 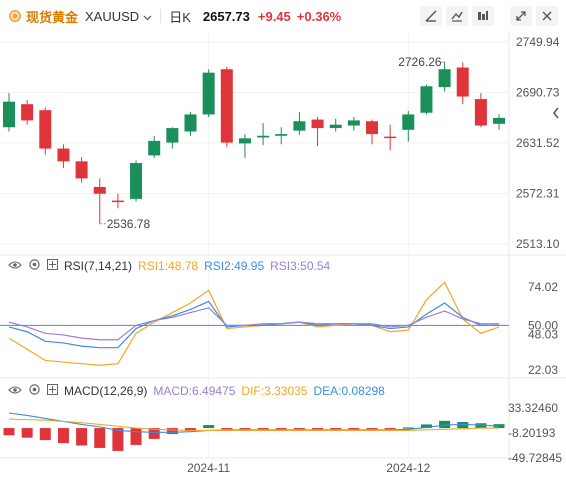 I want to click on asset-name: 现货黄金, so click(x=52, y=17).